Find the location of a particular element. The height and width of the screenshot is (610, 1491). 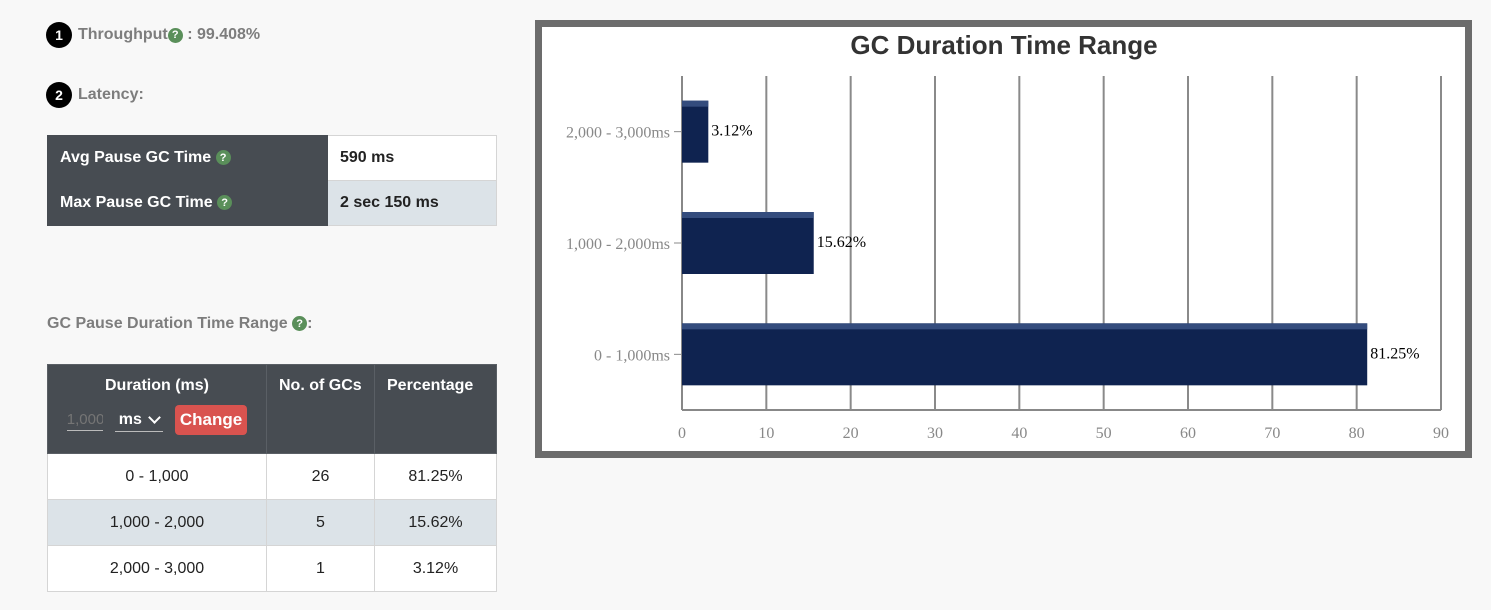

x-tick-label: 50 is located at coordinates (1104, 433).